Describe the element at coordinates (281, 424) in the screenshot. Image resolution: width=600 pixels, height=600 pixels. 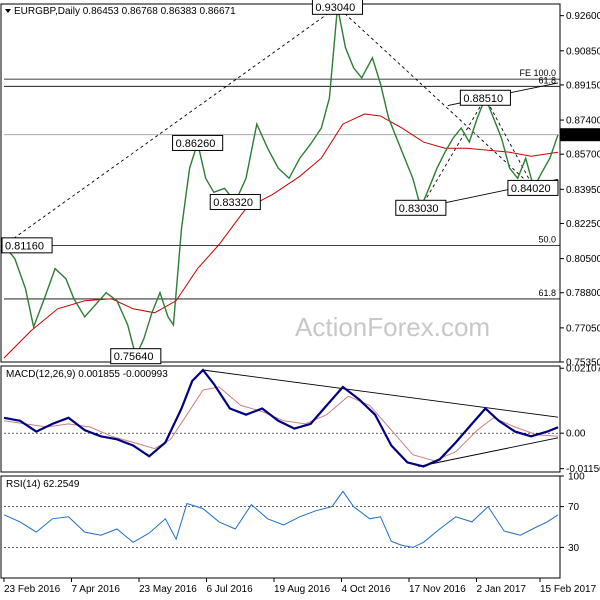
I see `macd-signal-line` at that location.